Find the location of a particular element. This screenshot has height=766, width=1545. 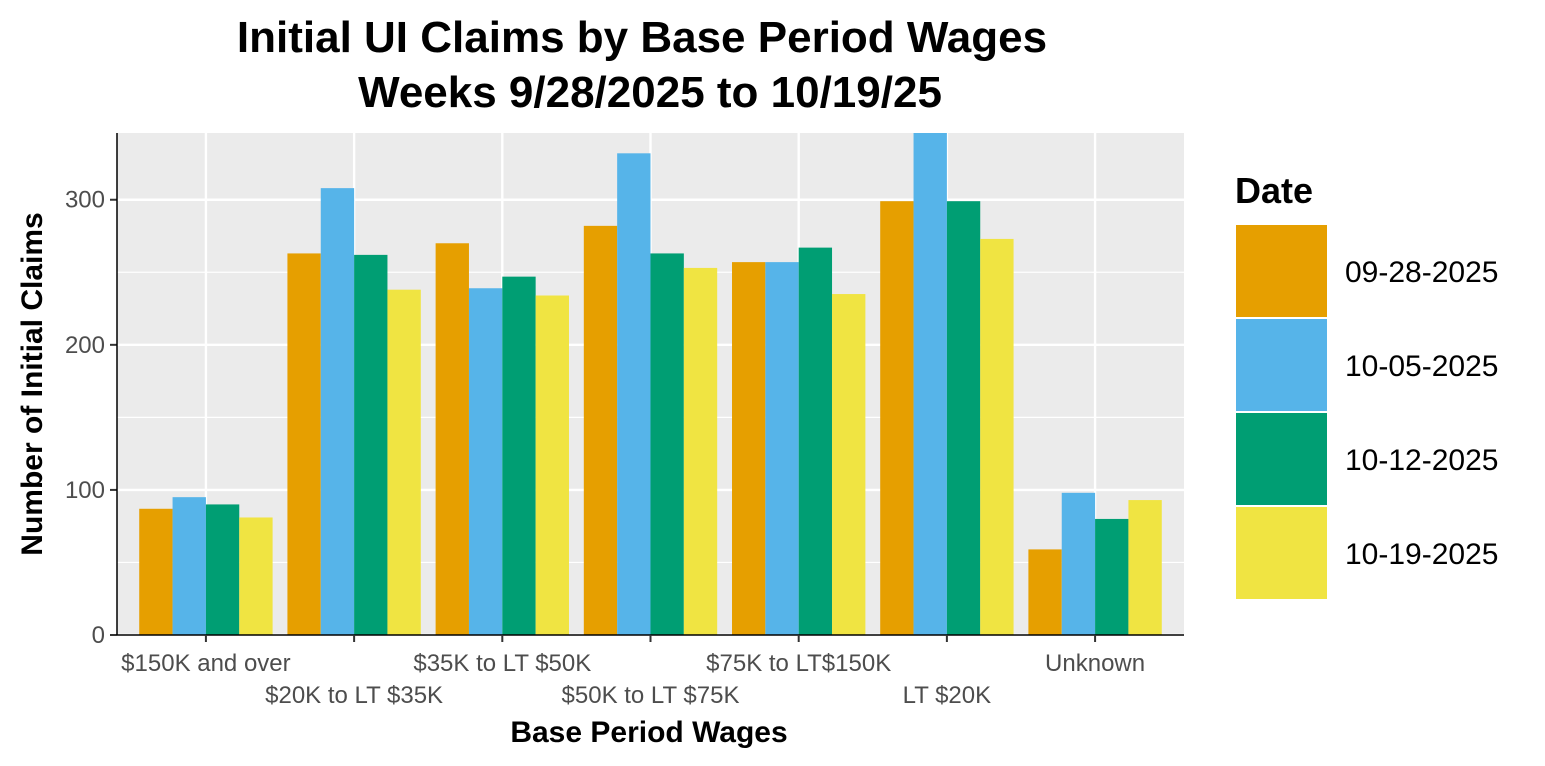

x-tick-label: $35K to LT $50K is located at coordinates (502, 663).